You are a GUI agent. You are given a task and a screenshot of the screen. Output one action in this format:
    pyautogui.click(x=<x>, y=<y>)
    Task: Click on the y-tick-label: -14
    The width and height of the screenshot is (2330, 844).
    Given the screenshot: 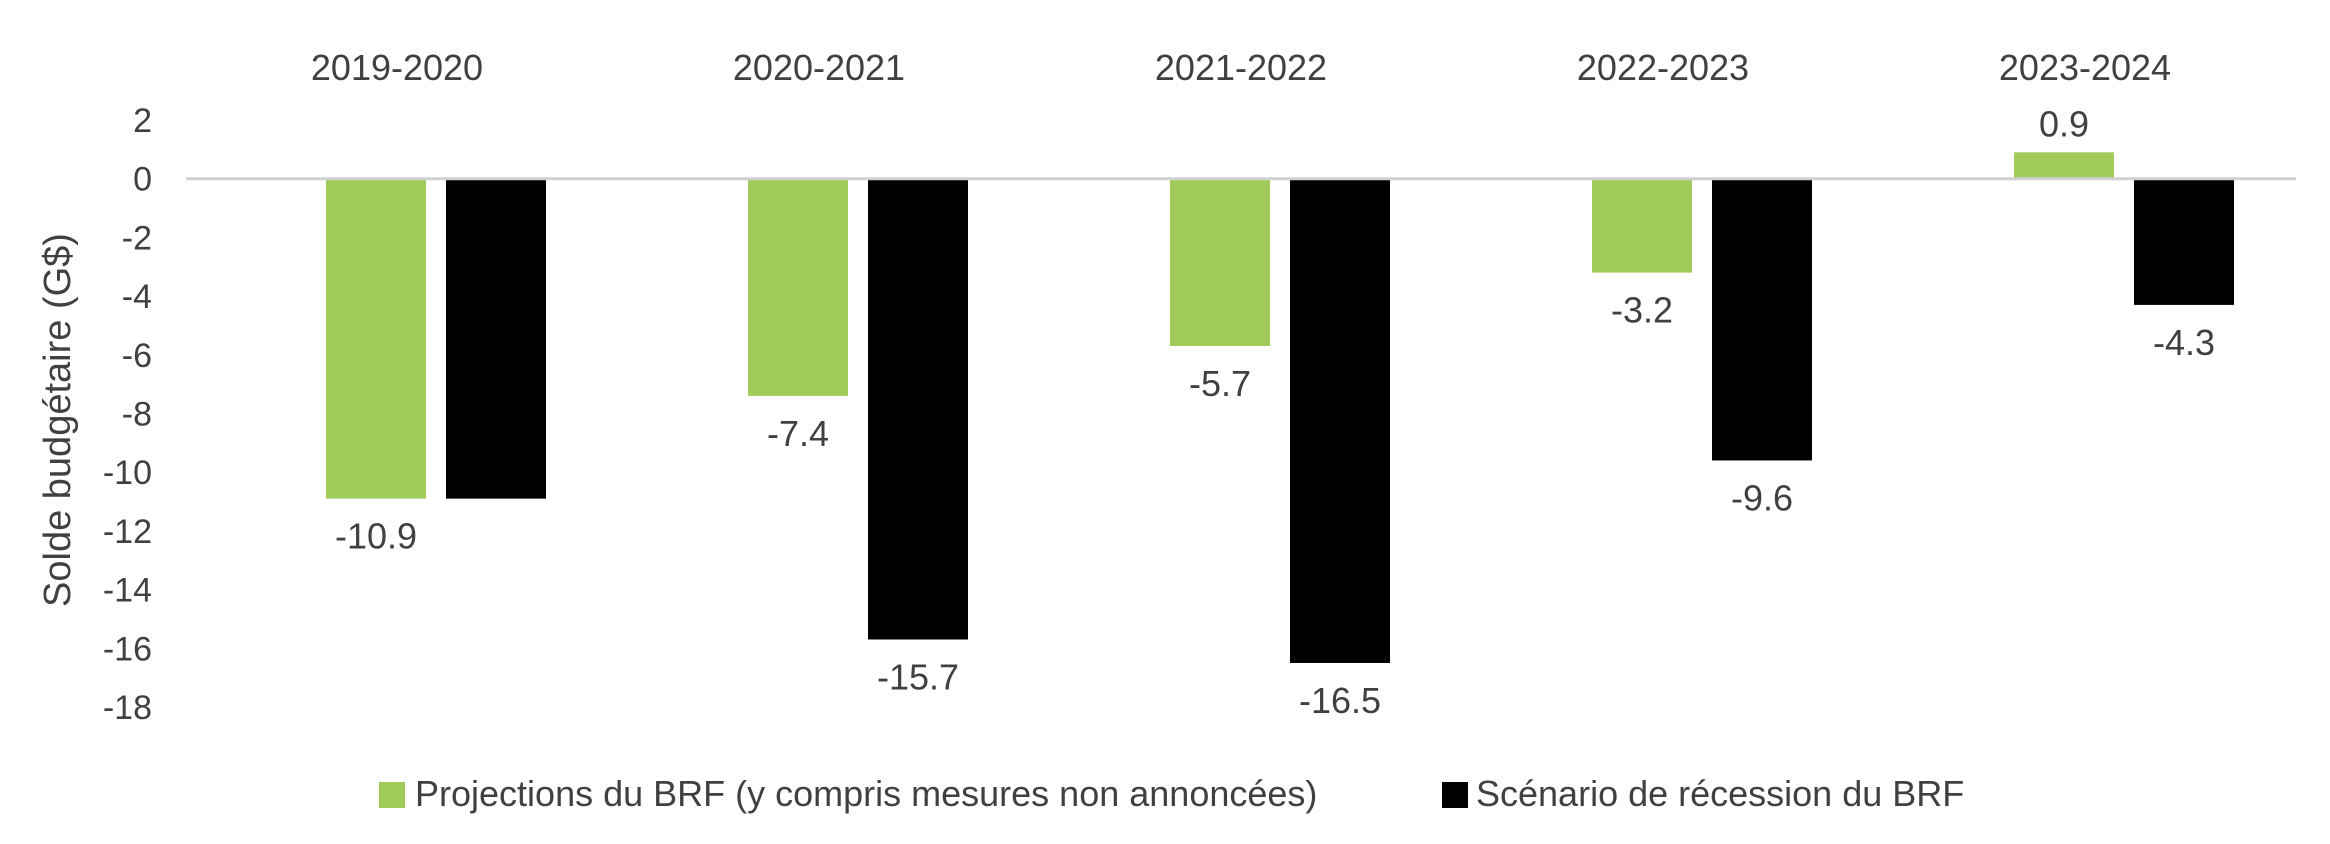 What is the action you would take?
    pyautogui.click(x=127, y=591)
    